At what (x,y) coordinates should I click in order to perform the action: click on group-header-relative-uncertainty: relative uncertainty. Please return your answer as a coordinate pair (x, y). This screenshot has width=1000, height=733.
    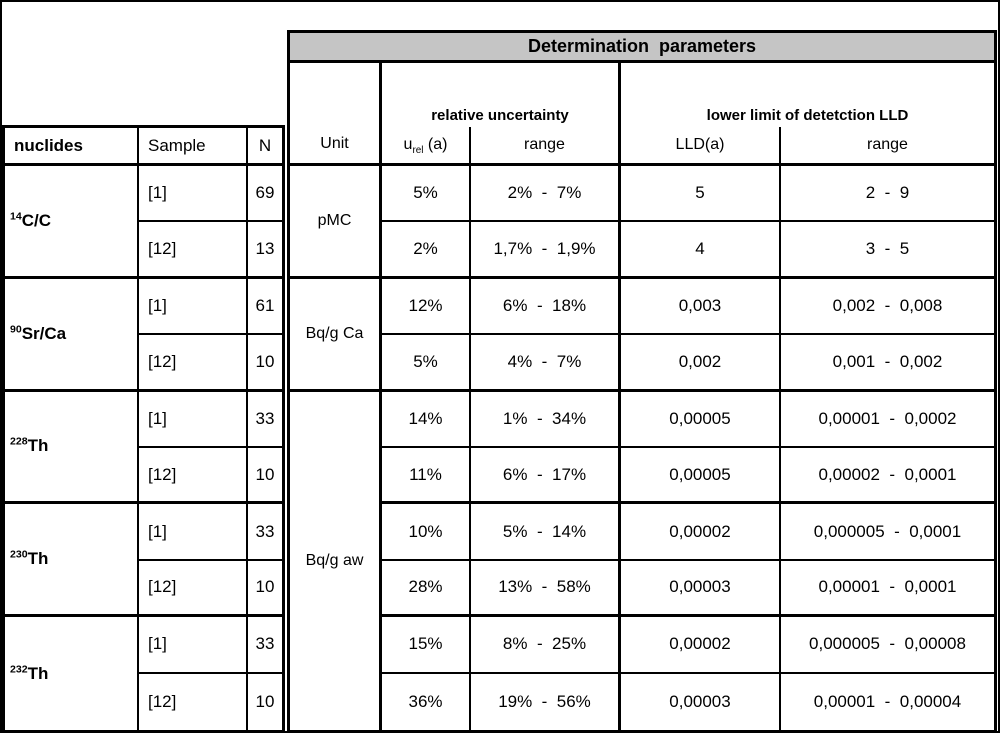
    Looking at the image, I should click on (501, 95).